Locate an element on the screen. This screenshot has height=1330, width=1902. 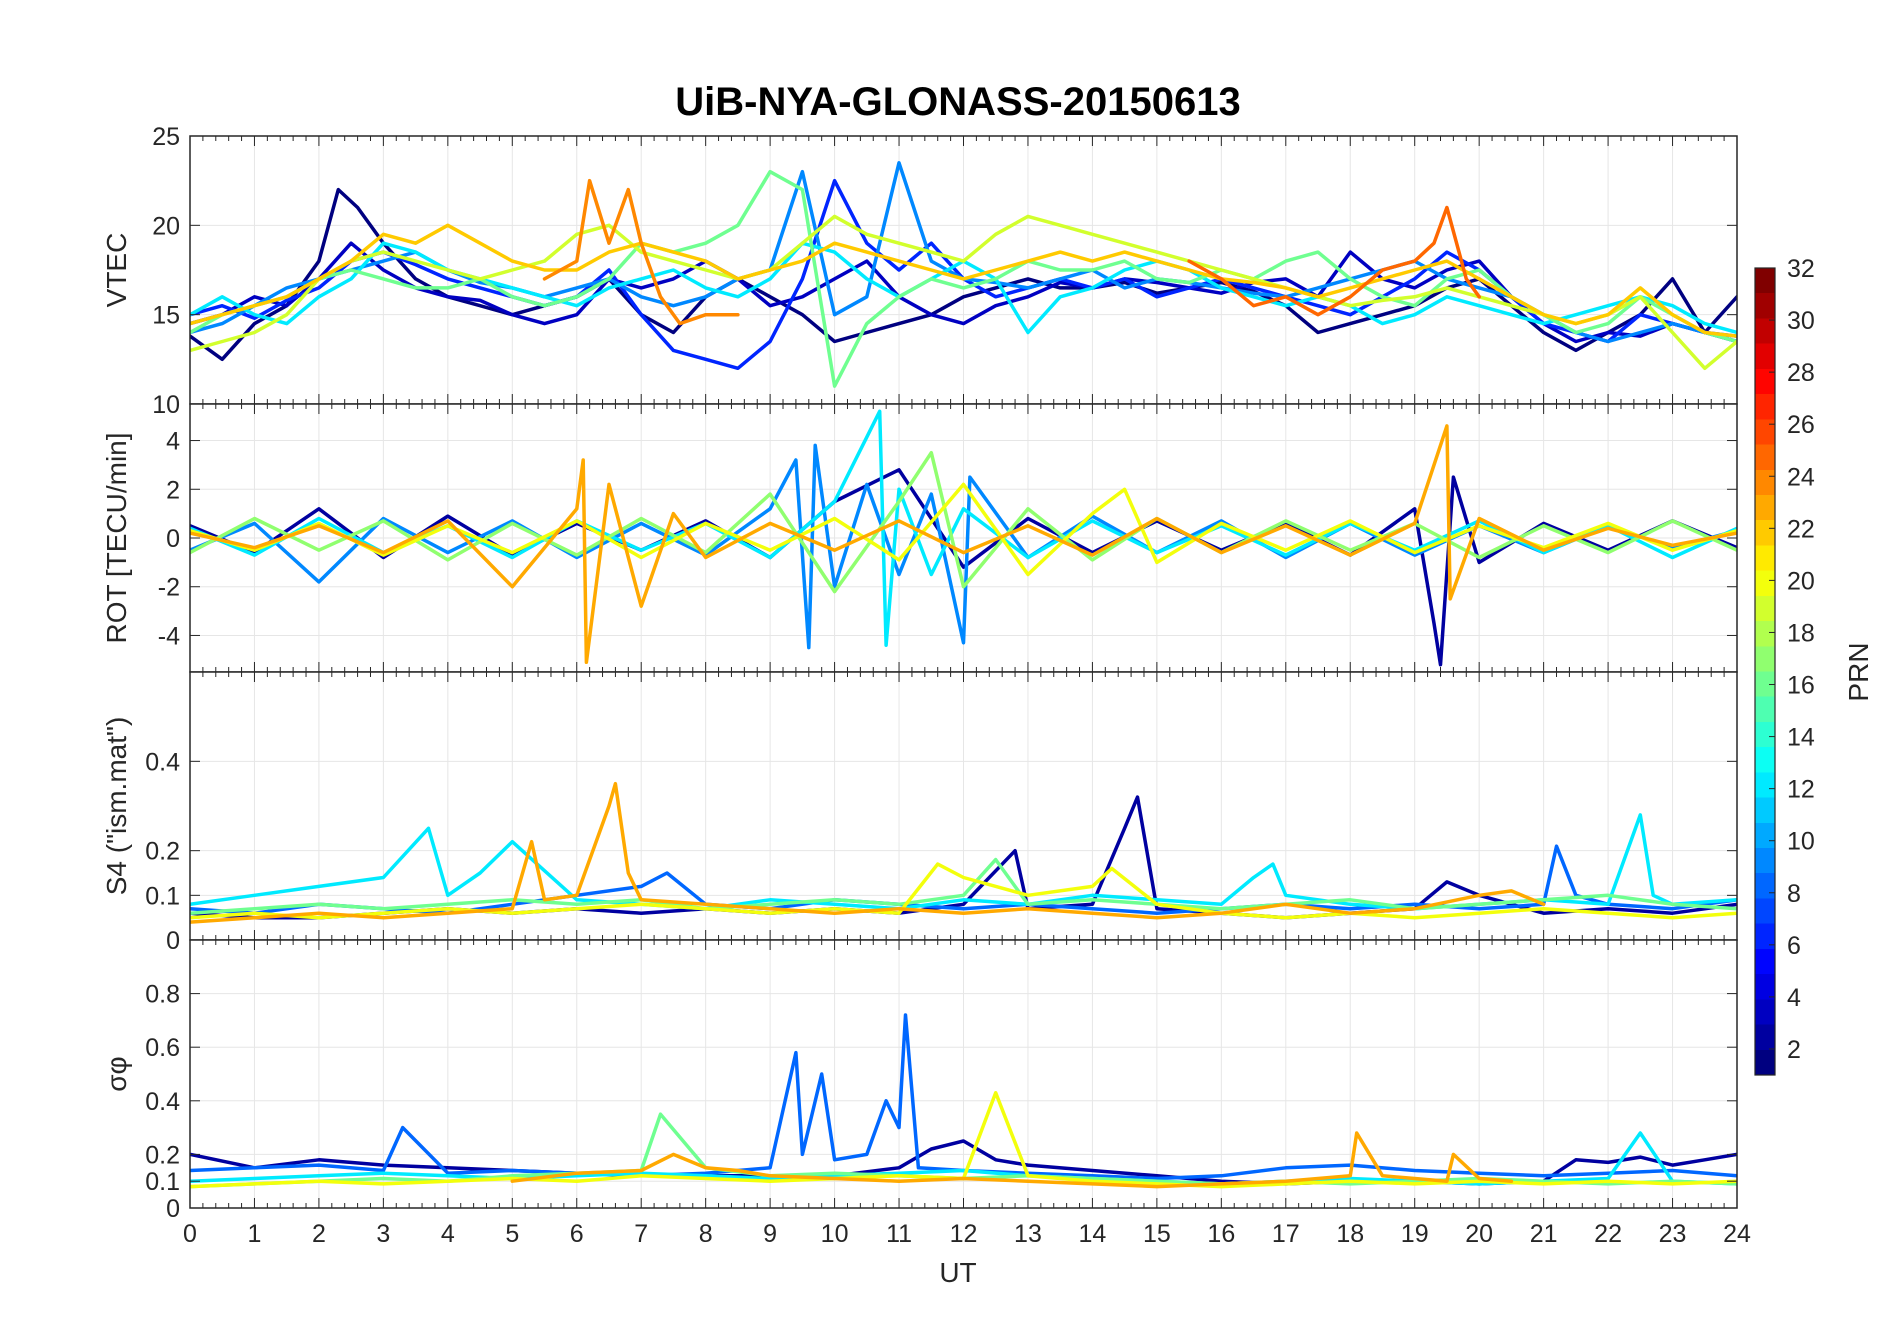
sigma_phi-y-tick-label: 0.6 is located at coordinates (162, 1048).